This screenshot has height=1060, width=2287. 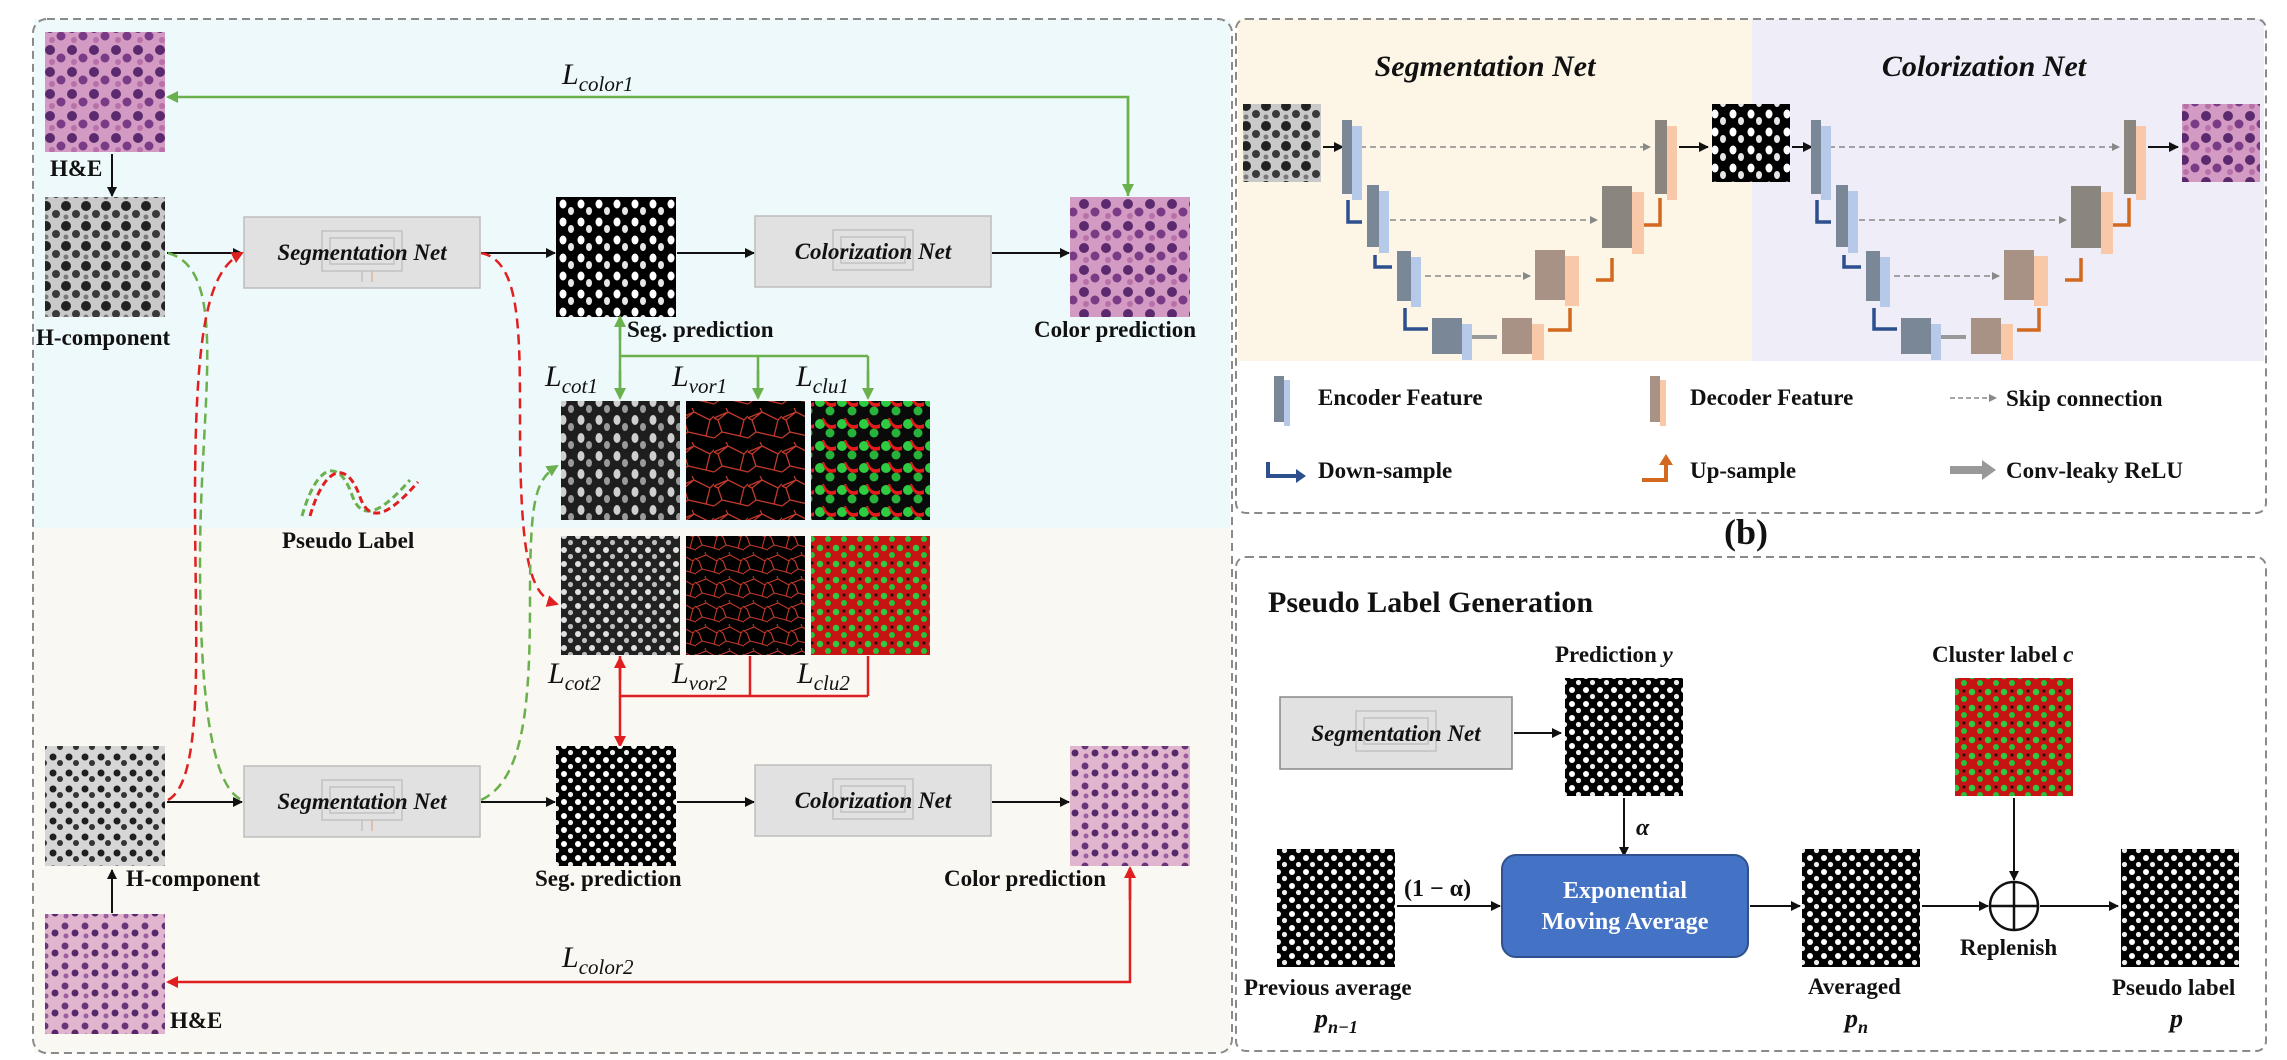 What do you see at coordinates (2014, 906) in the screenshot?
I see `pc-replenish-plus-icon` at bounding box center [2014, 906].